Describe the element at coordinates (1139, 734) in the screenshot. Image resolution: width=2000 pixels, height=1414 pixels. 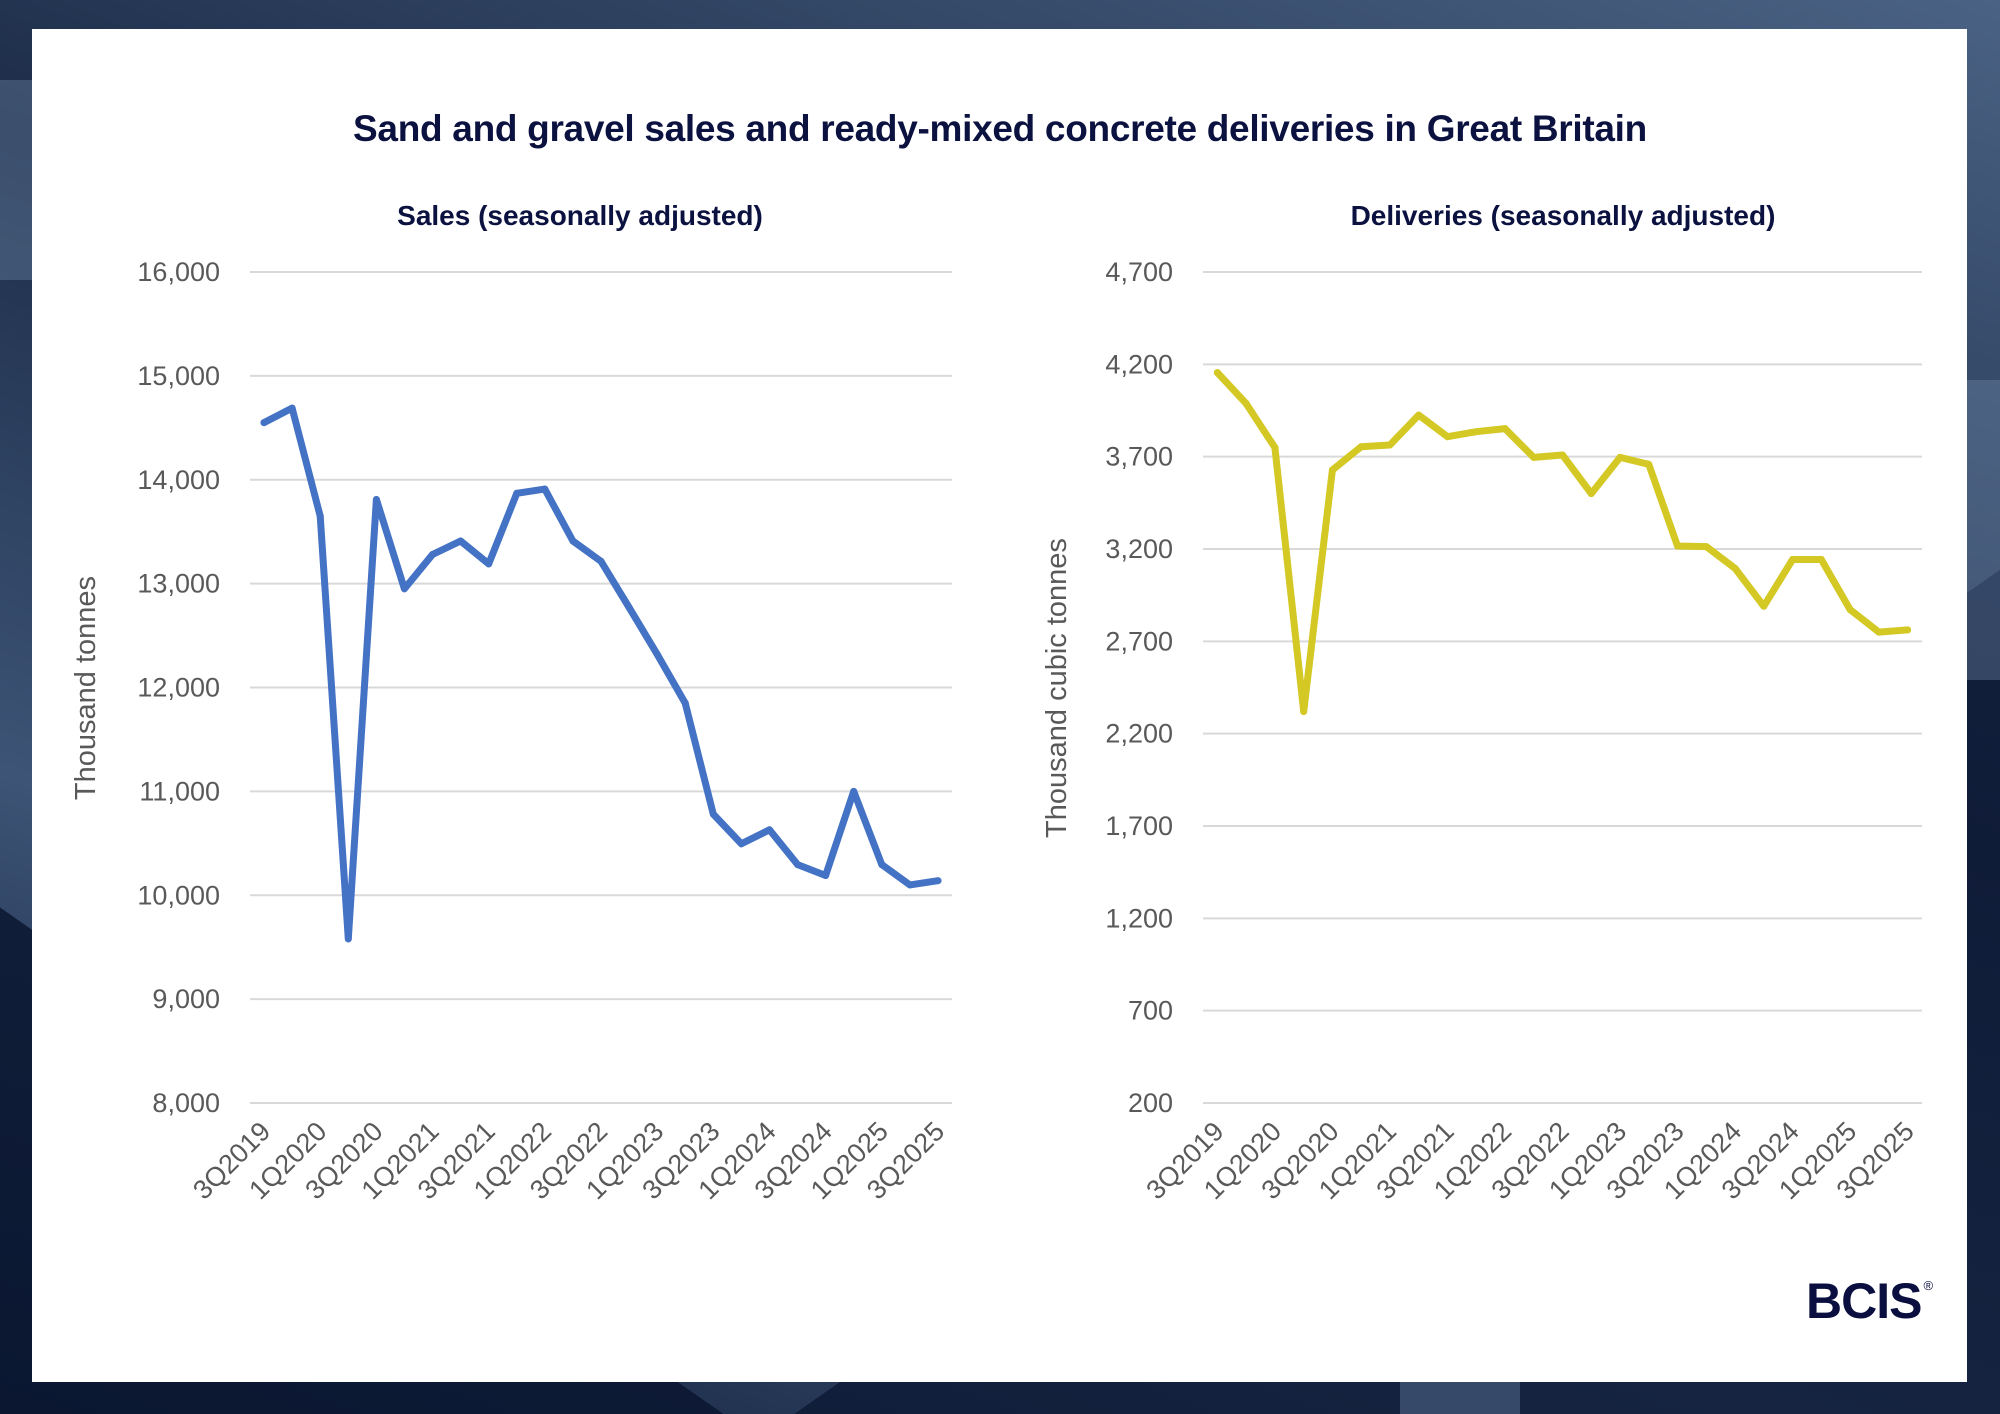
I see `y-tick-label: 2,200` at that location.